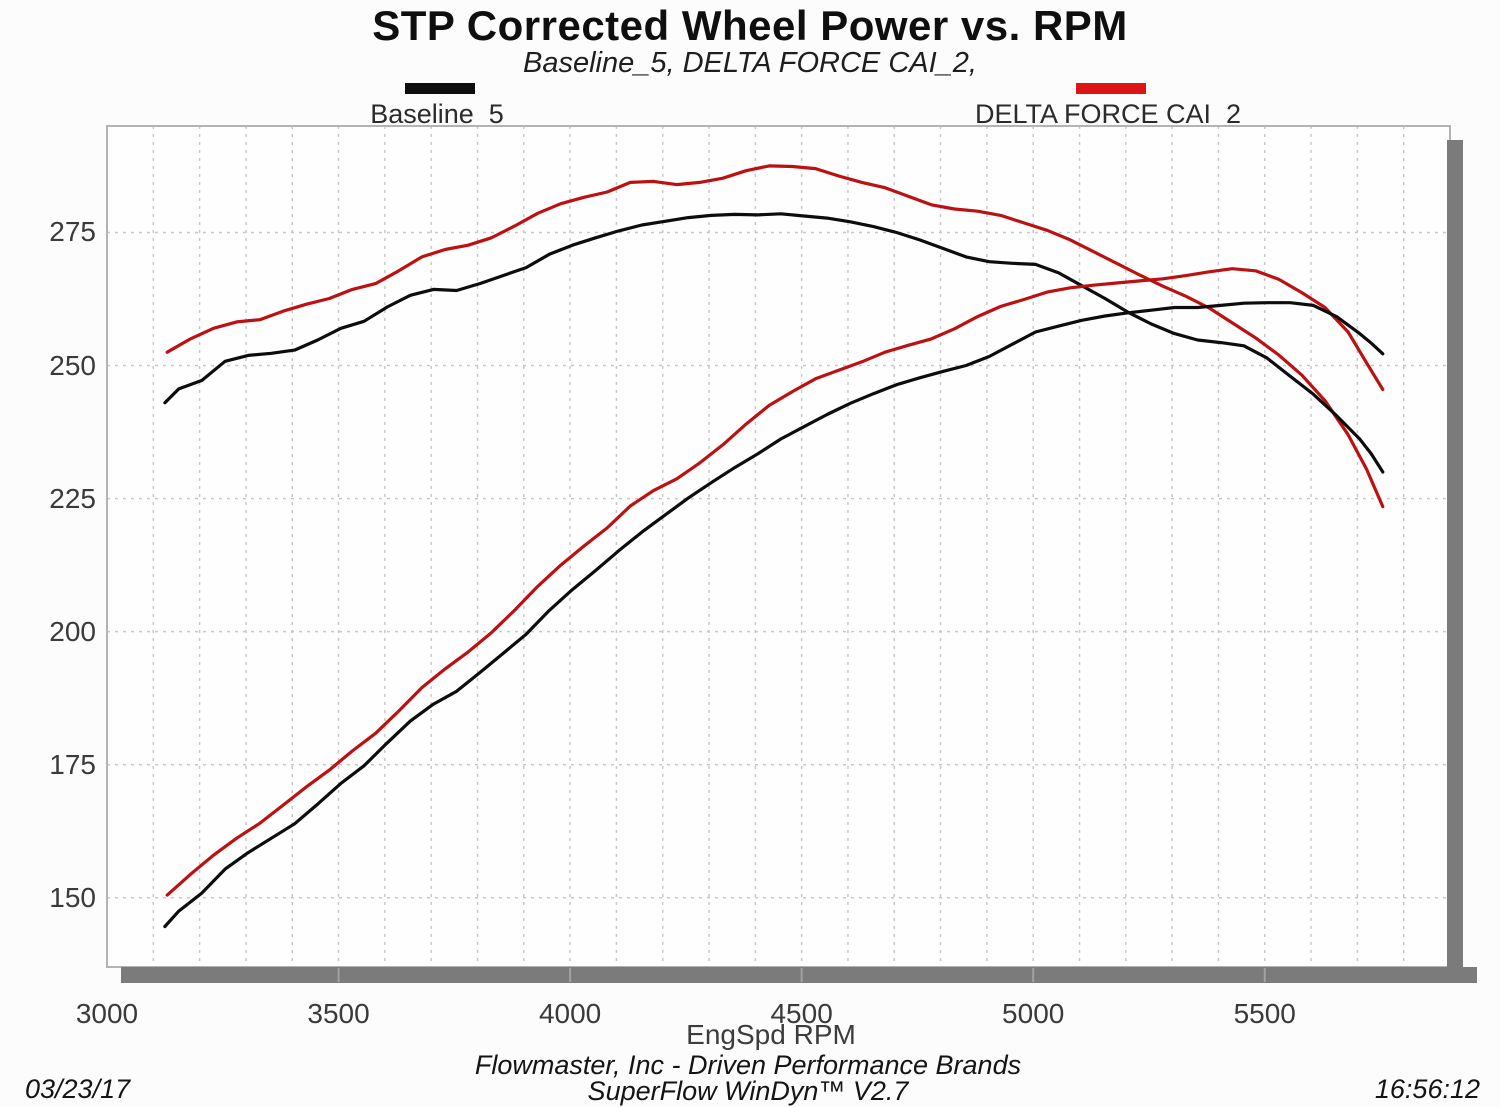 Image resolution: width=1500 pixels, height=1107 pixels. I want to click on x-tick-3500: 3500, so click(338, 1013).